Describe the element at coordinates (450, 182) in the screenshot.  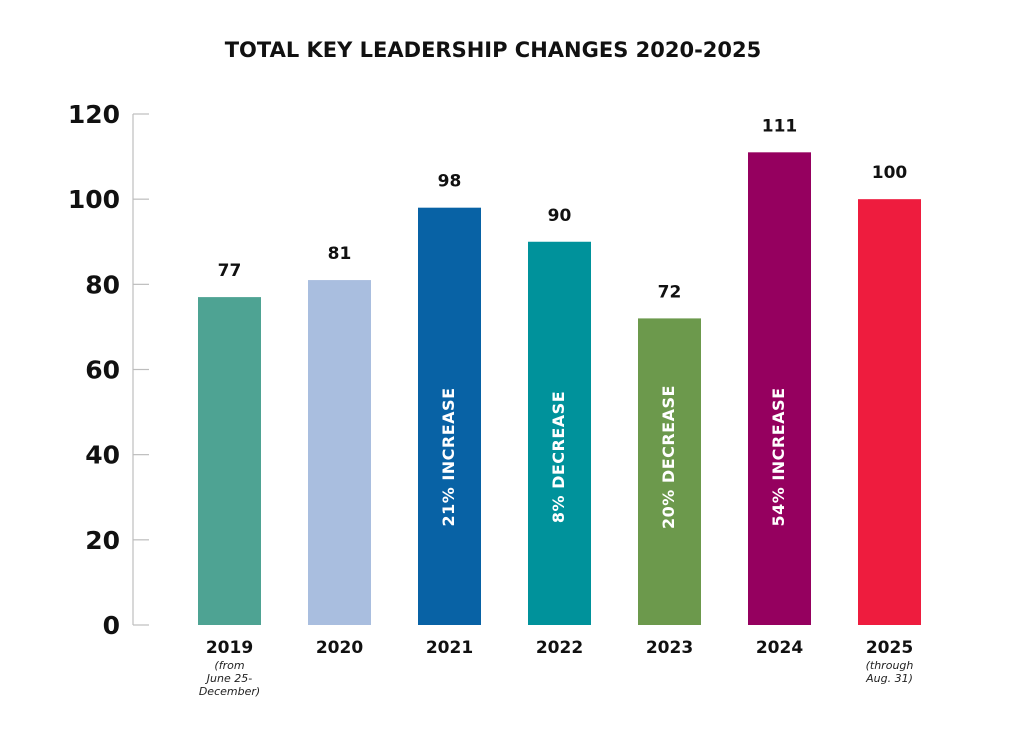
I see `data-label-2021: 98` at that location.